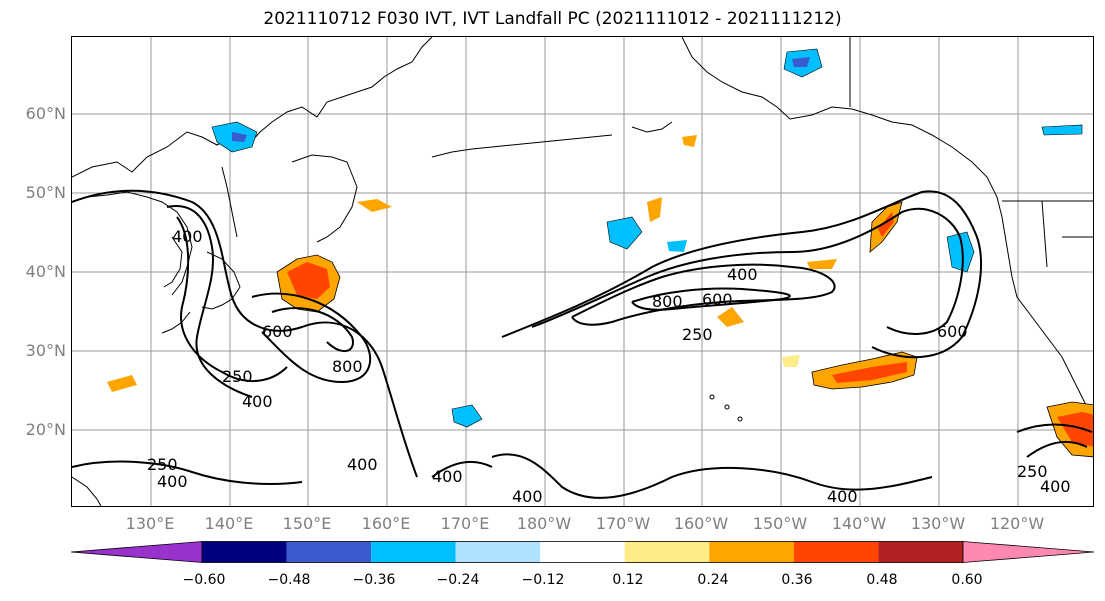  What do you see at coordinates (374, 580) in the screenshot?
I see `colorbar-tick: −0.36` at bounding box center [374, 580].